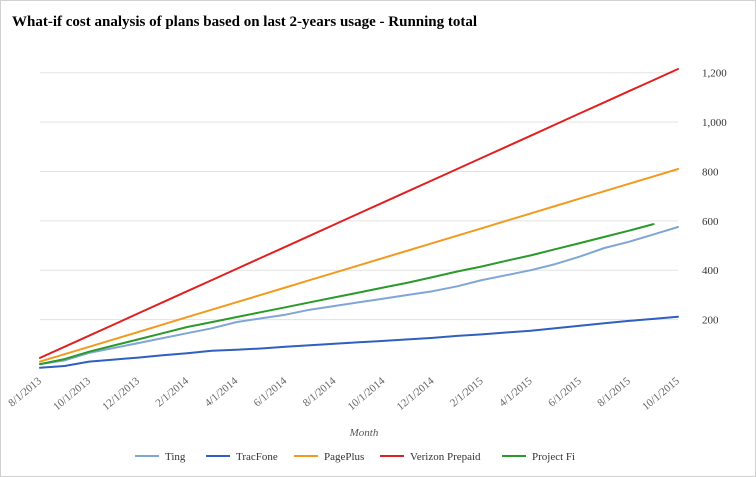 This screenshot has height=477, width=756. I want to click on y-tick-label: 1,000, so click(714, 123).